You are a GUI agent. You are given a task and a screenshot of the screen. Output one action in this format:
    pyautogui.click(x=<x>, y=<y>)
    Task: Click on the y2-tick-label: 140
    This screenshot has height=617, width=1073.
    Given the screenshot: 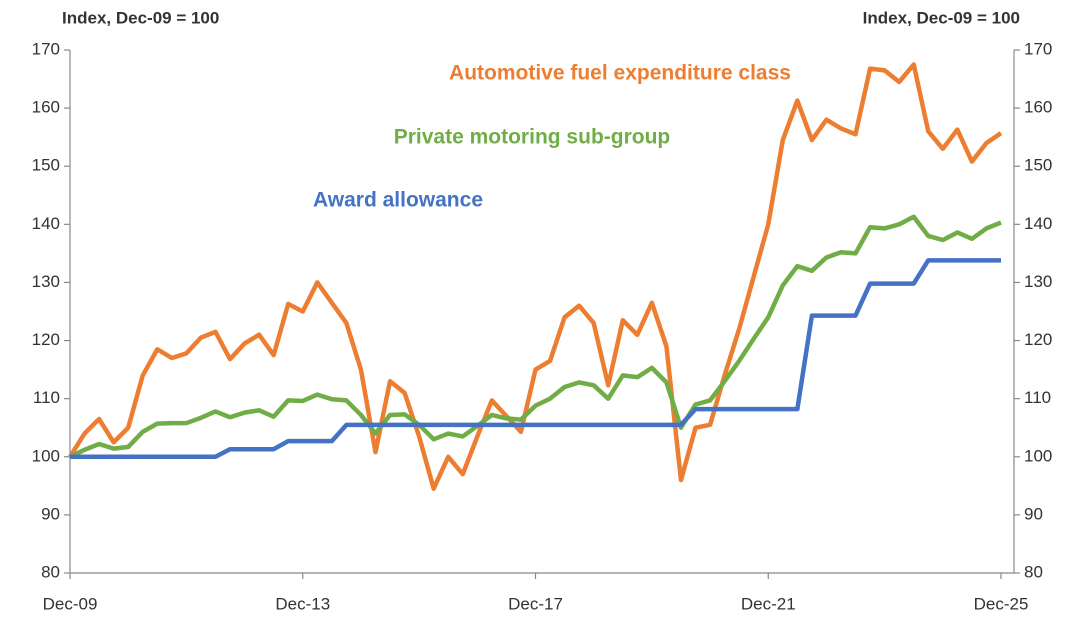 What is the action you would take?
    pyautogui.click(x=1038, y=223)
    